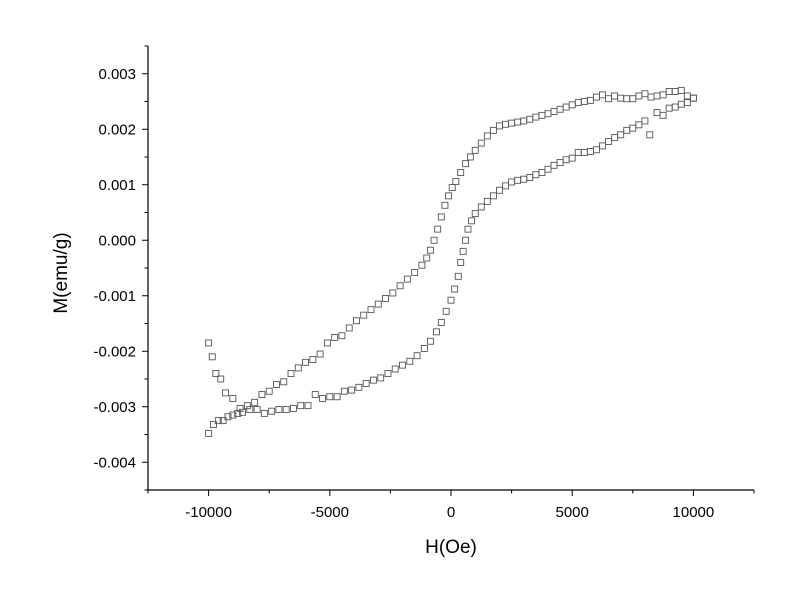  Describe the element at coordinates (114, 462) in the screenshot. I see `y-tick-label: -0.004` at that location.